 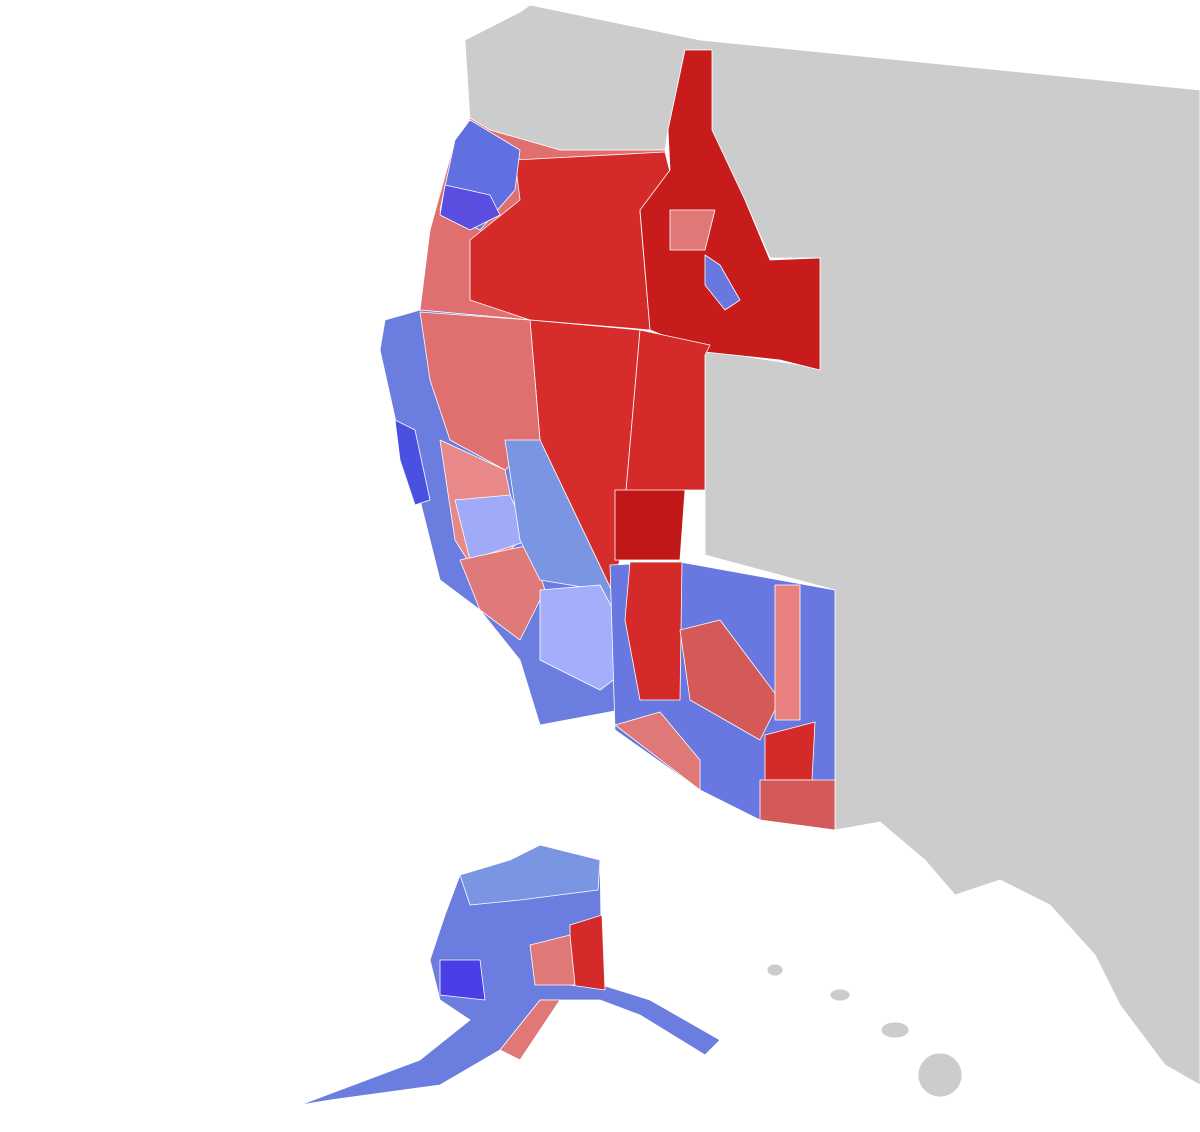 What do you see at coordinates (692, 230) in the screenshot?
I see `idaho-pink` at bounding box center [692, 230].